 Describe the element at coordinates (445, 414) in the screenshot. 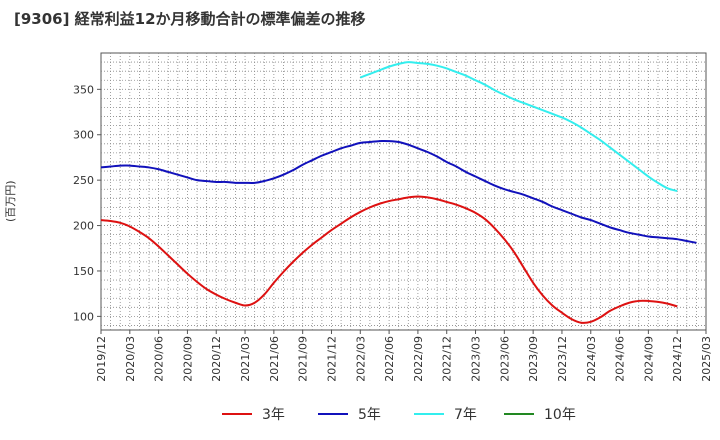

I see `legend-item: 7年` at that location.